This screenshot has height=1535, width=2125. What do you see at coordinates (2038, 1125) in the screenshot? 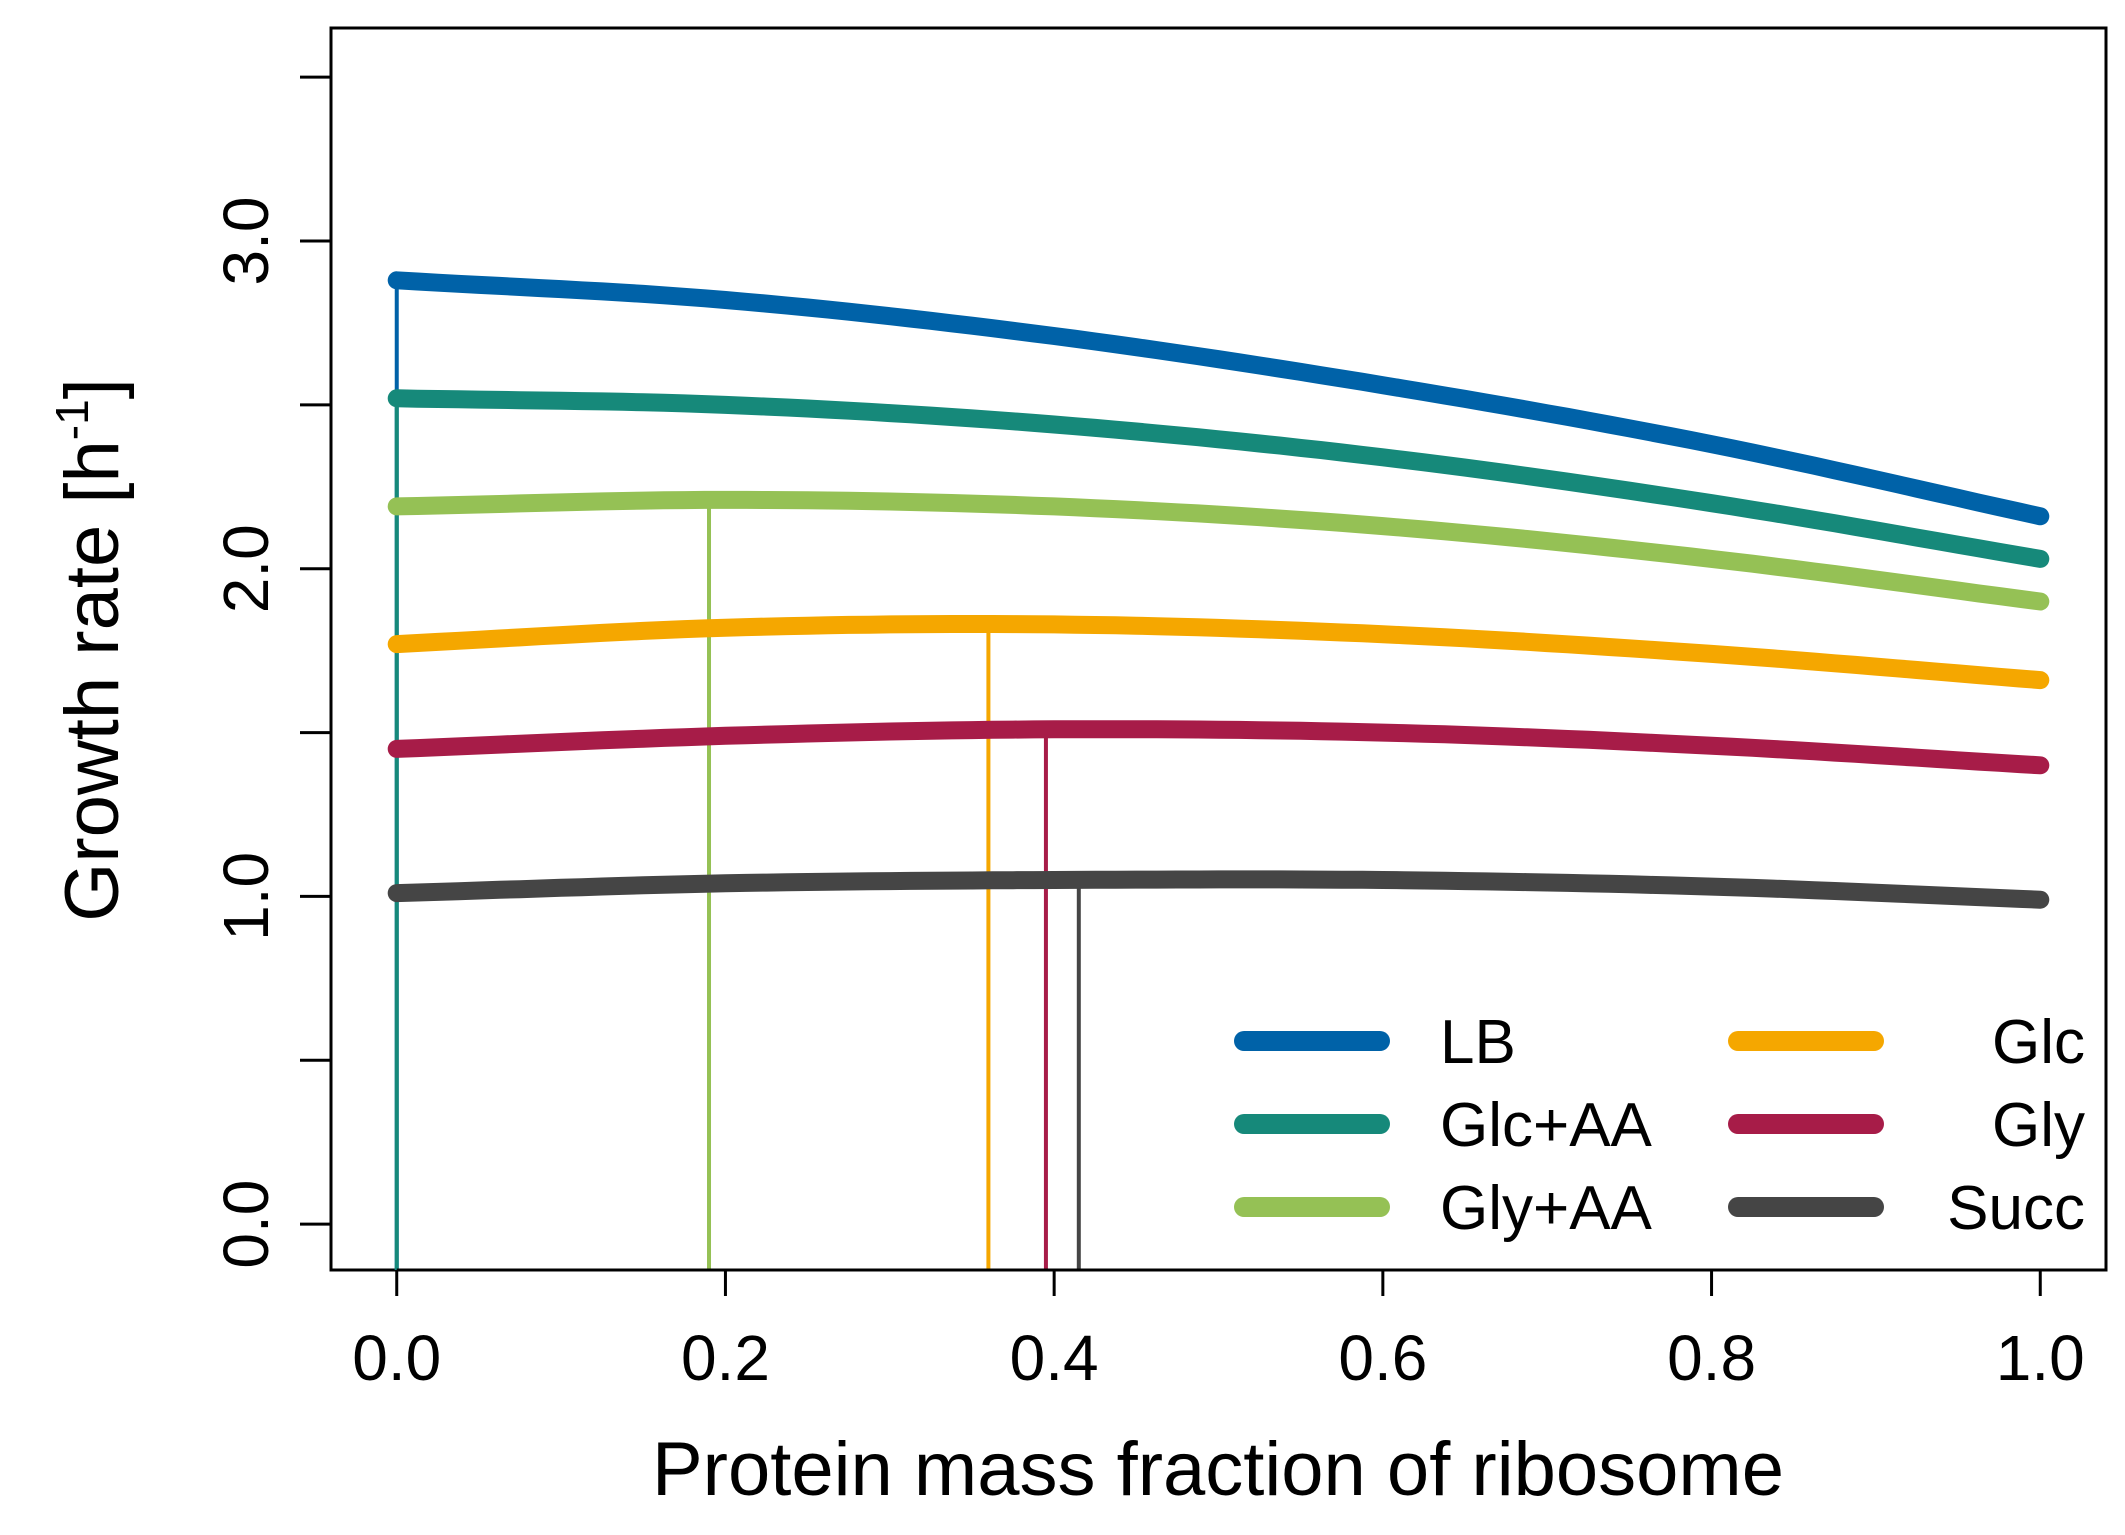
I see `legend-label: Gly` at bounding box center [2038, 1125].